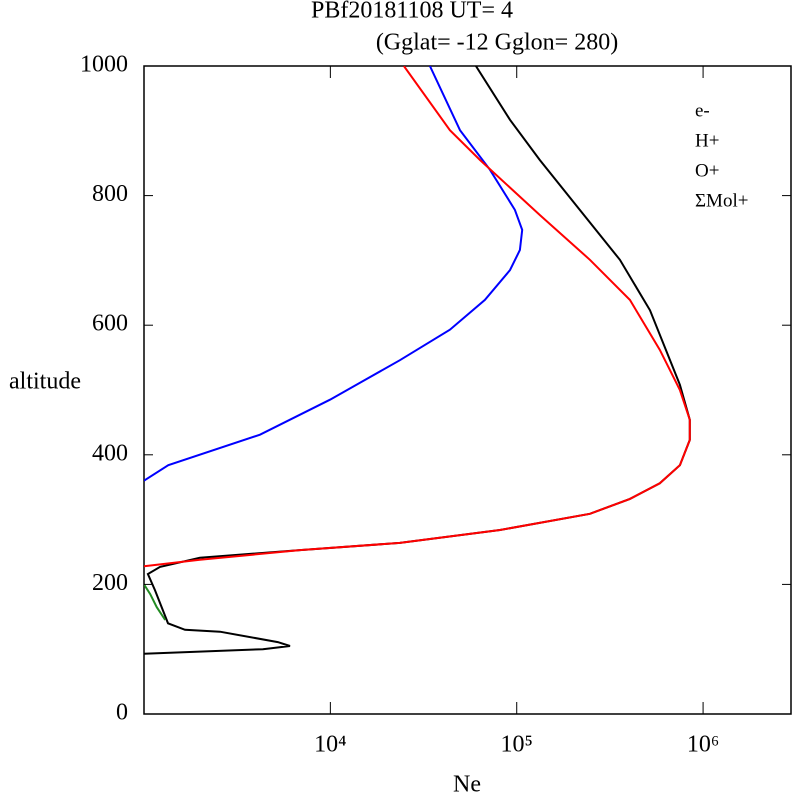 This screenshot has height=795, width=792. What do you see at coordinates (497, 43) in the screenshot?
I see `chart-subtitle: (Gglat= -12 Gglon= 280)` at bounding box center [497, 43].